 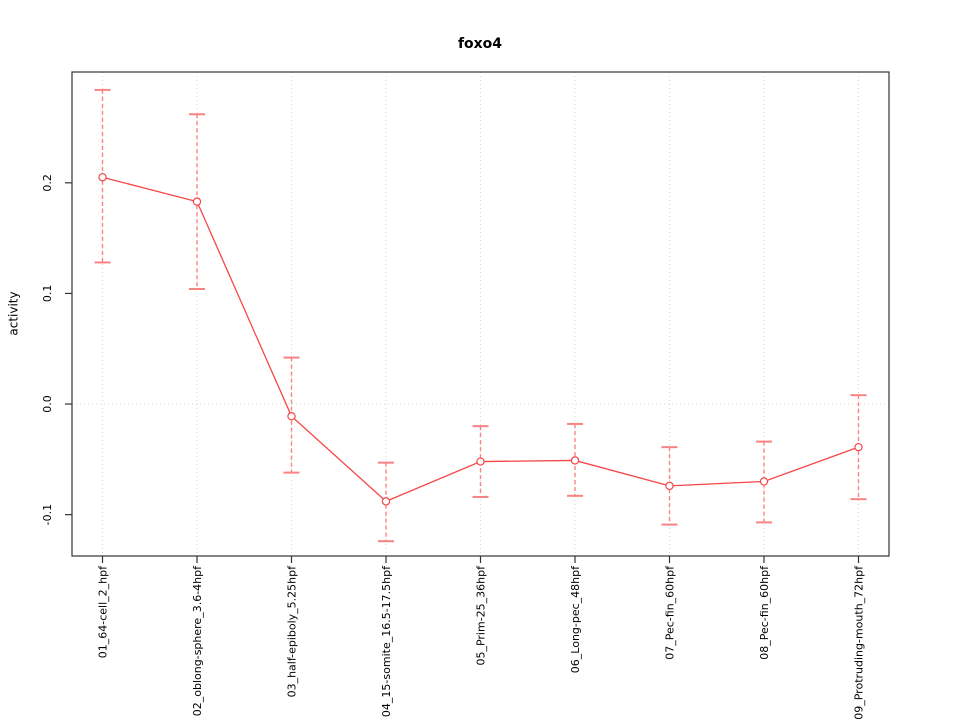 I want to click on x-category-label: 04_15-somite_16.5-17.5hpf, so click(x=386, y=641).